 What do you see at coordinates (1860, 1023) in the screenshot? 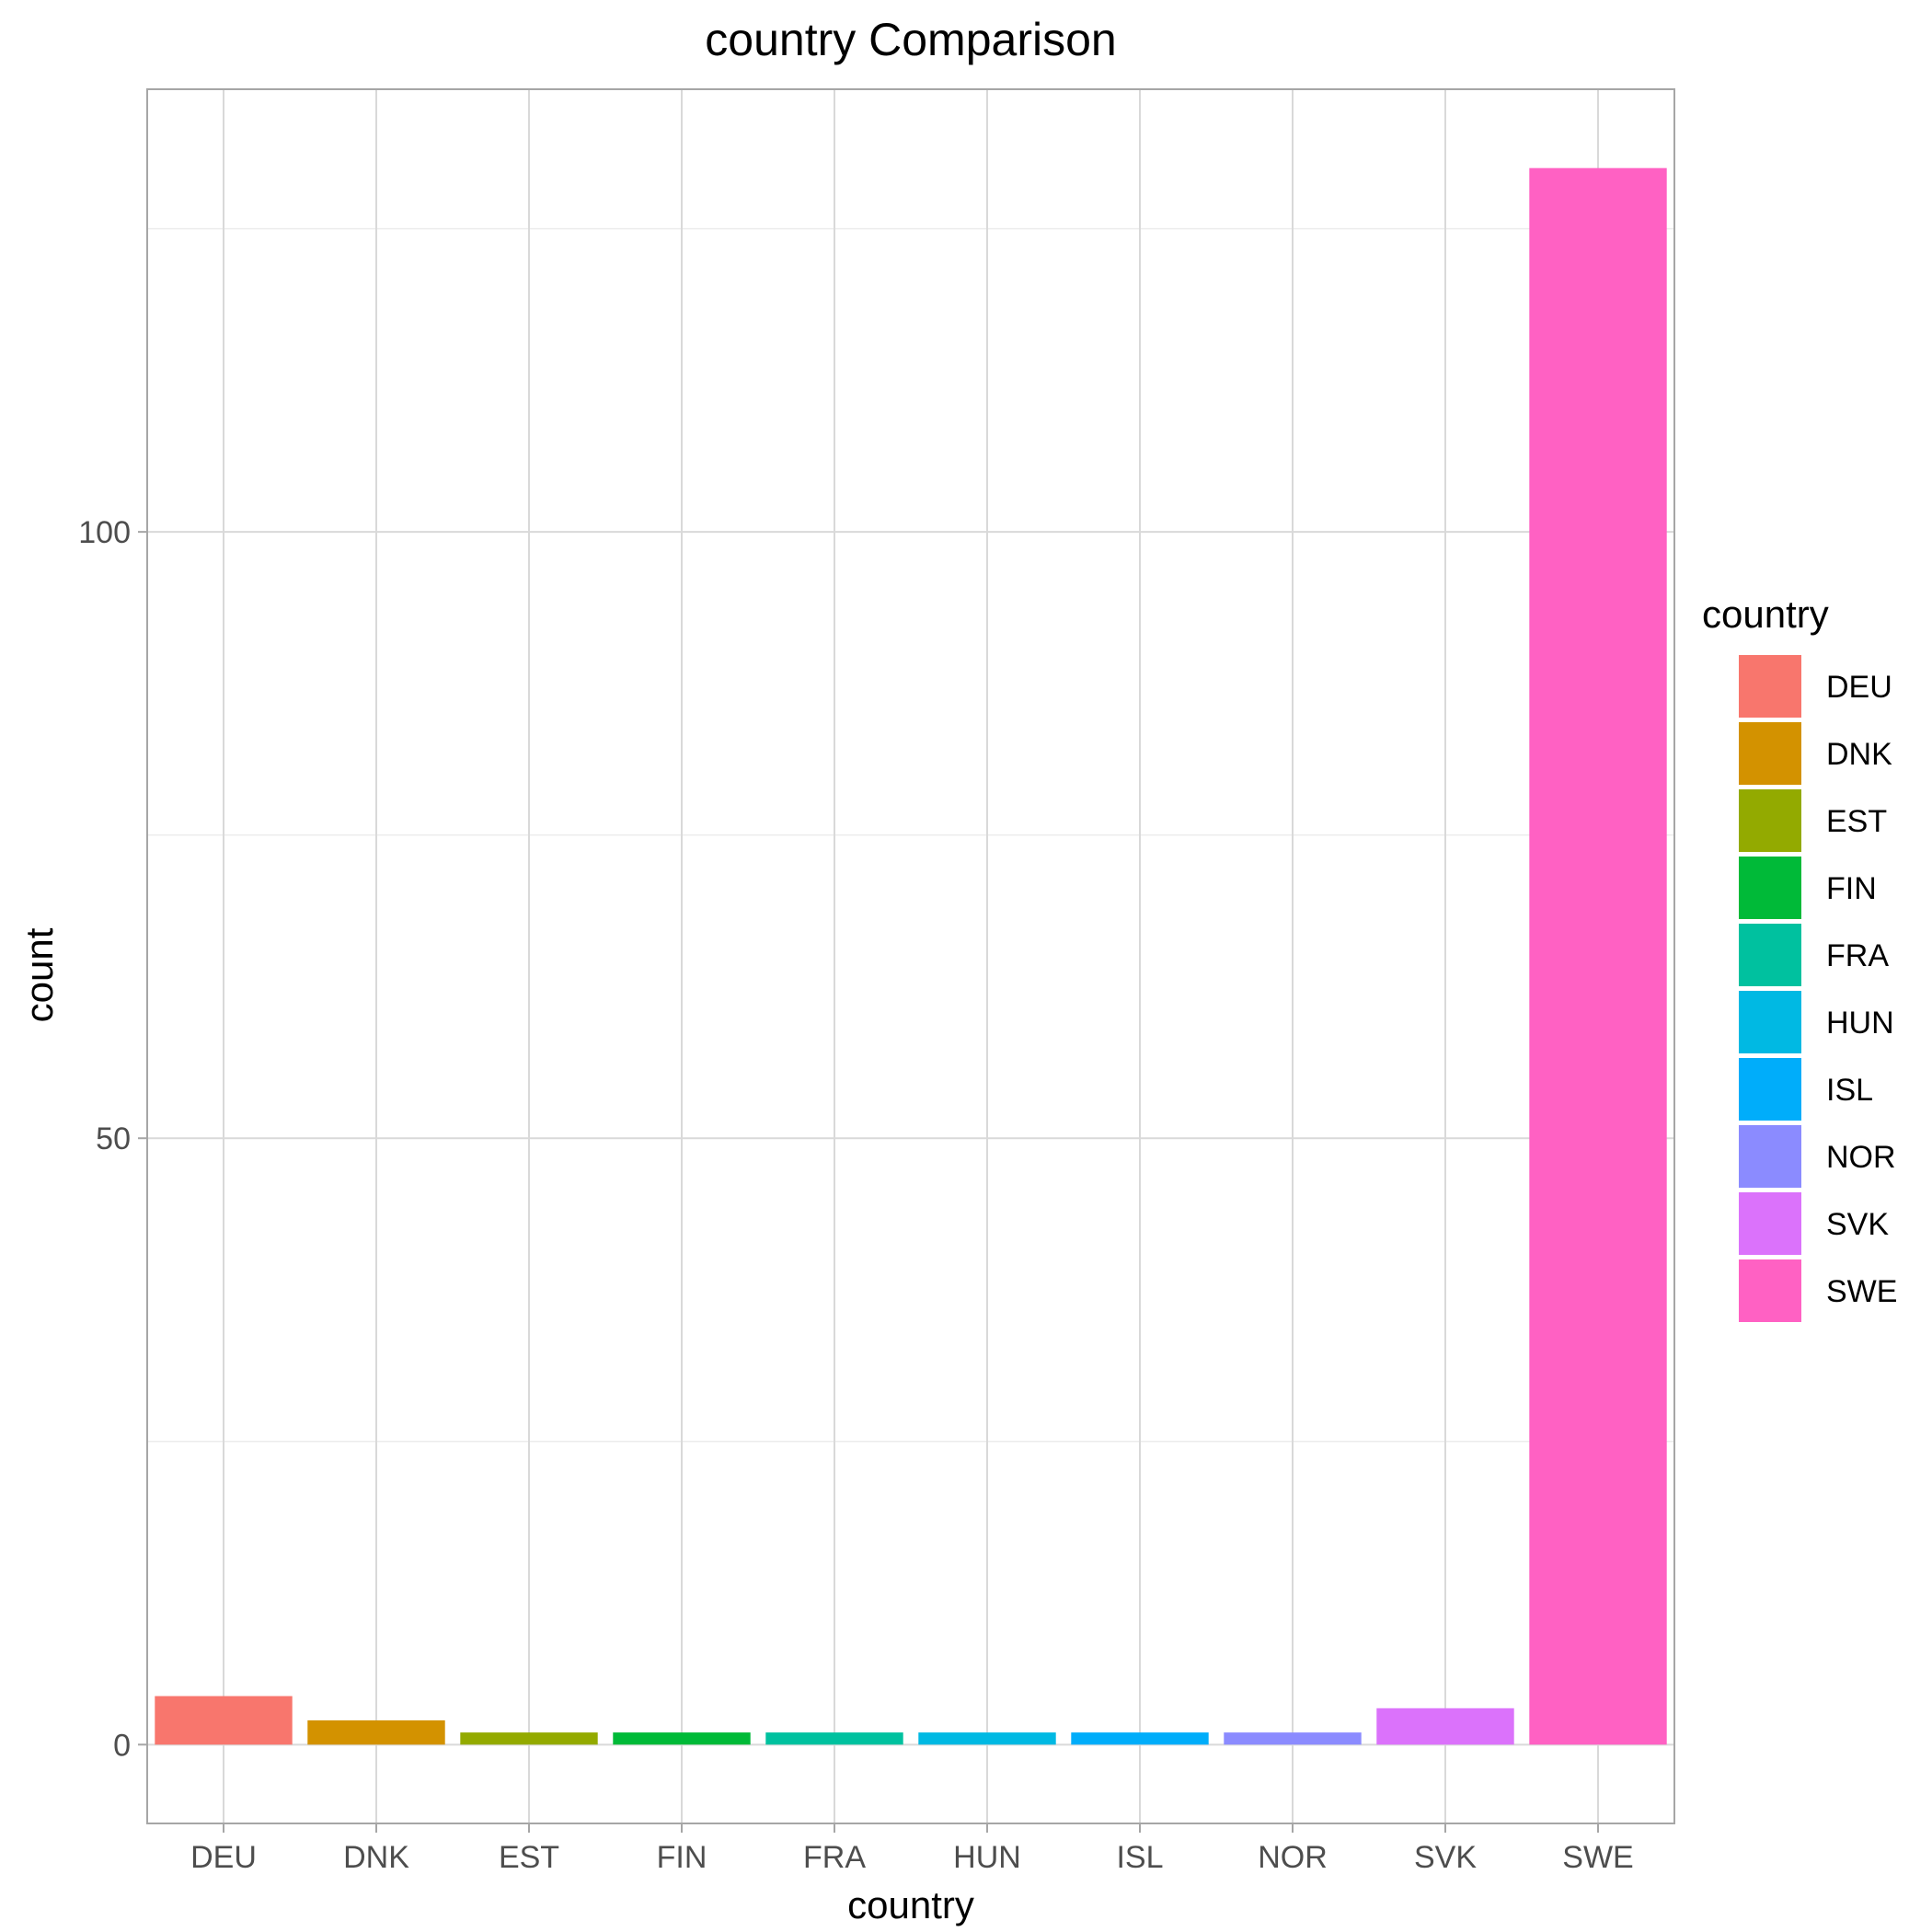
I see `legend-label: HUN` at bounding box center [1860, 1023].